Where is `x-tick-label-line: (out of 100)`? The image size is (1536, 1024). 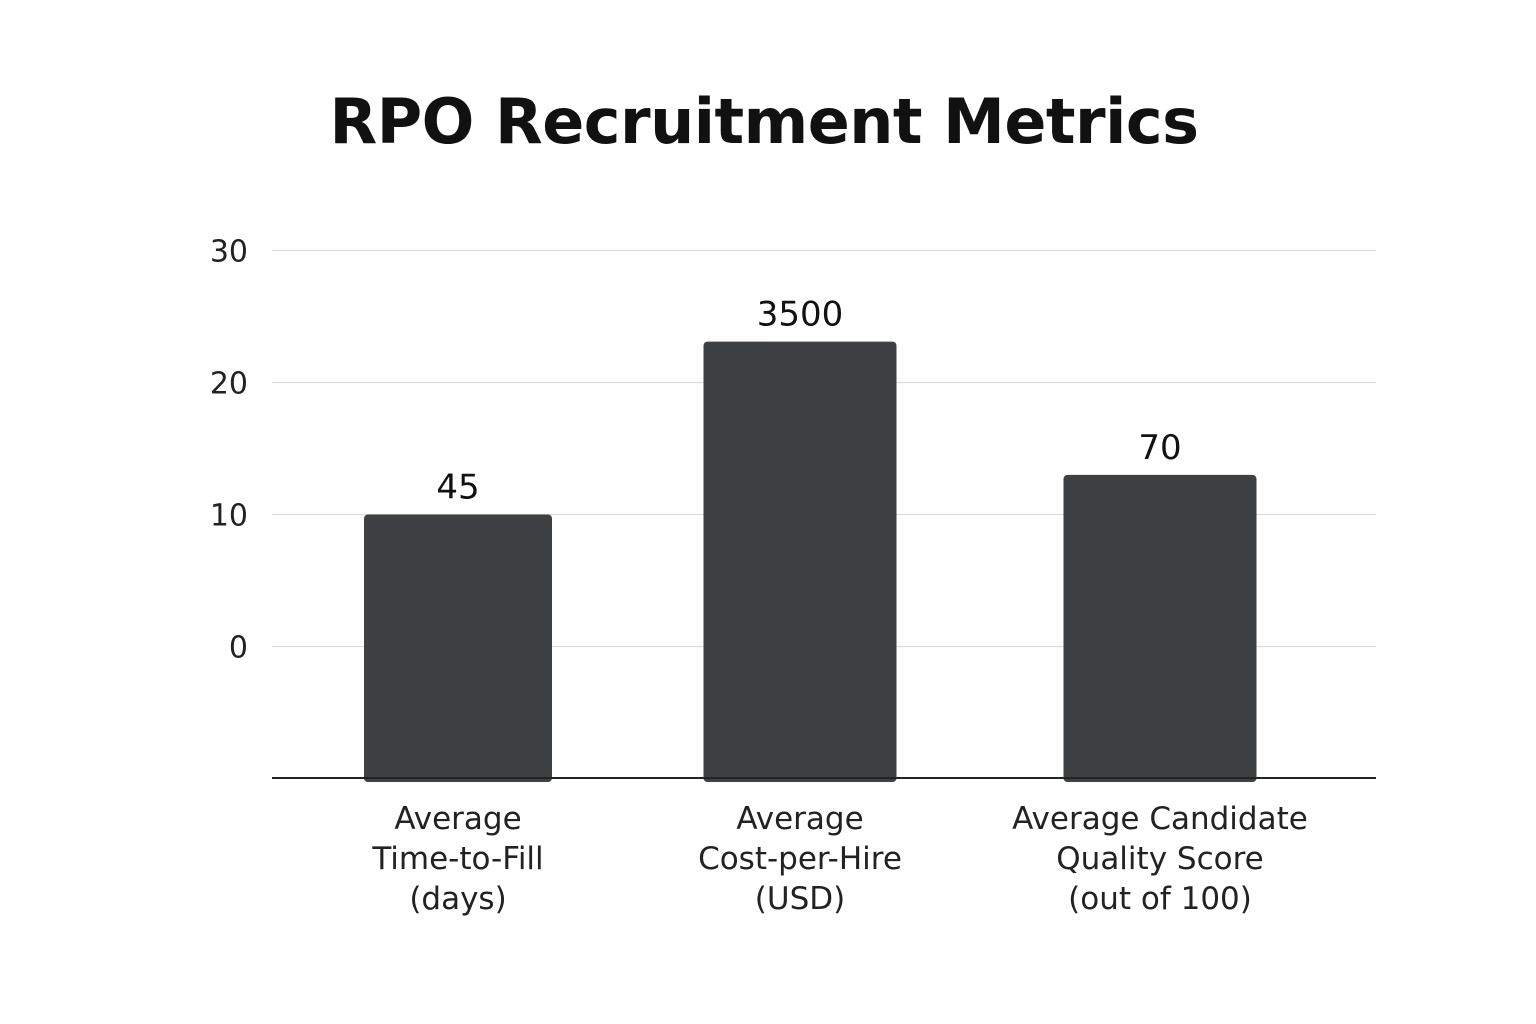
x-tick-label-line: (out of 100) is located at coordinates (1160, 899).